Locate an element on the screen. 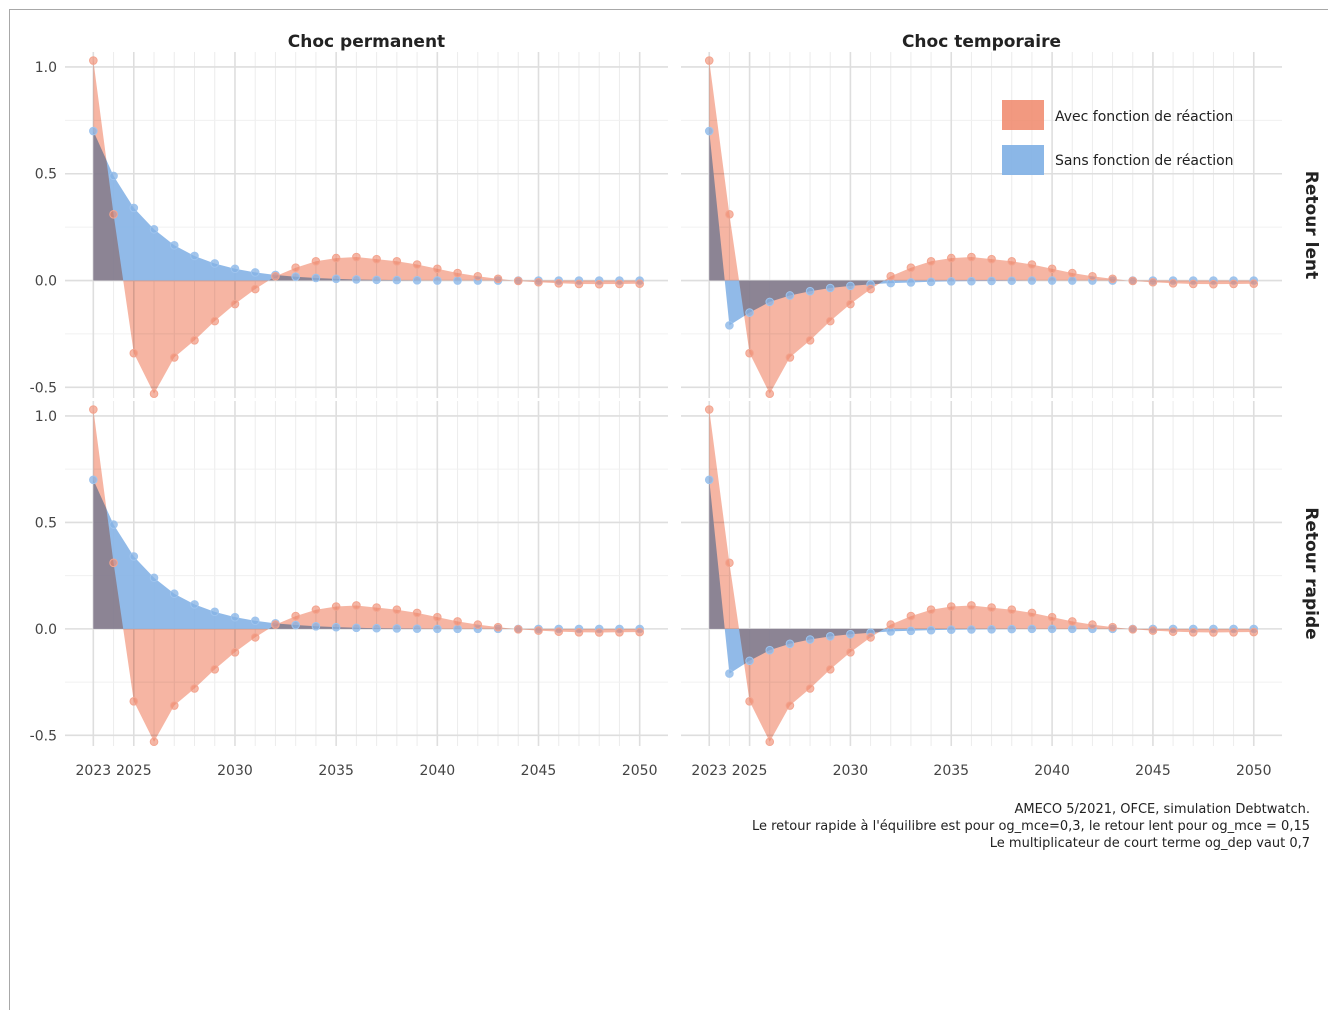 This screenshot has width=1332, height=1010. column-strip-label: Choc temporaire is located at coordinates (981, 42).